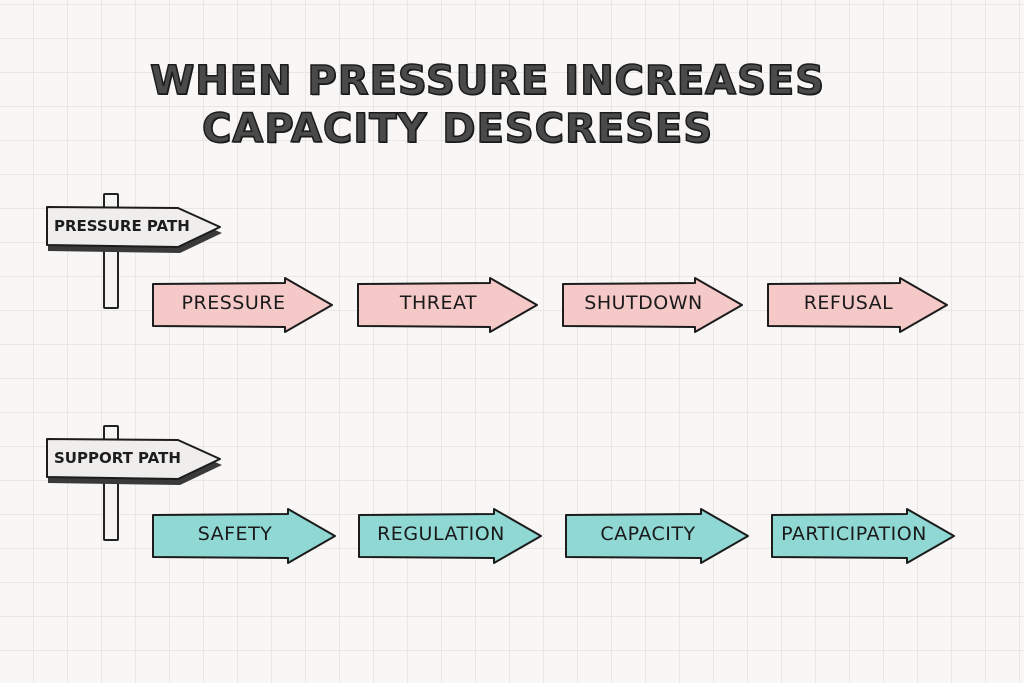 Image resolution: width=1024 pixels, height=683 pixels. Describe the element at coordinates (457, 129) in the screenshot. I see `title-line-2: CAPACITY DESCRESES` at that location.